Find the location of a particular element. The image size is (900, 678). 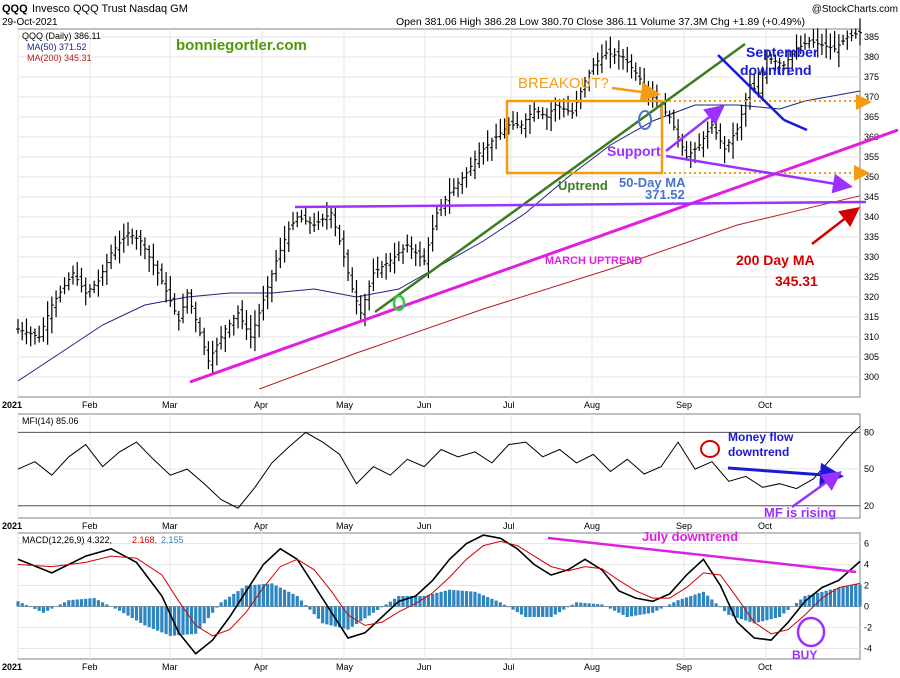

mfi-x-tick-label: Jun is located at coordinates (424, 526).